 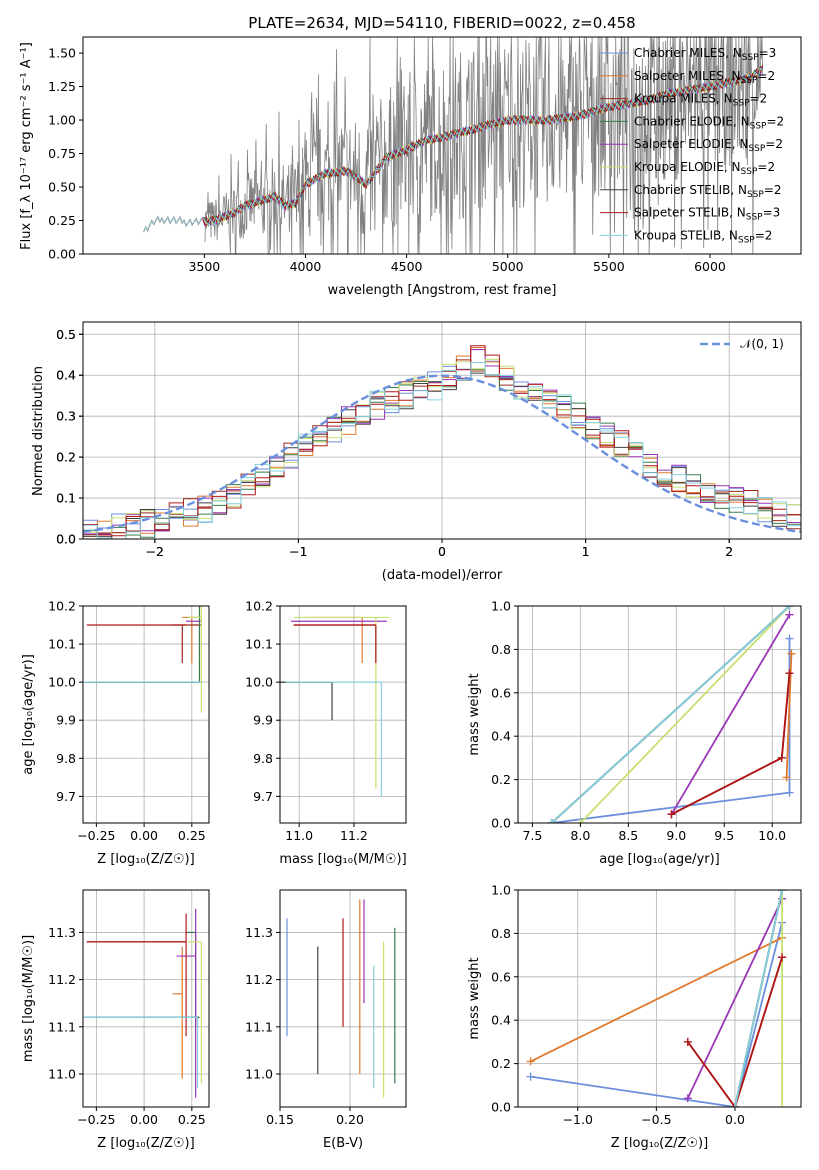 I want to click on x-tick-label: −1.0, so click(x=578, y=1119).